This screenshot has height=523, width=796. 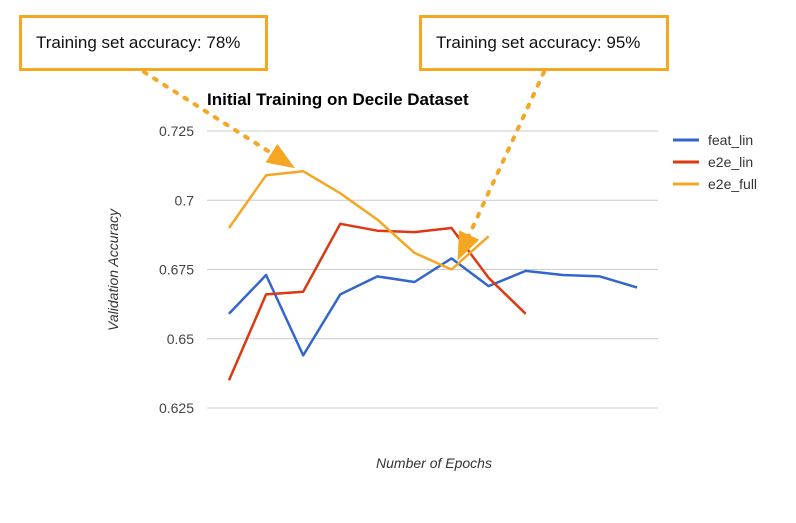 What do you see at coordinates (338, 99) in the screenshot?
I see `chart-title: Initial Training on Decile Dataset` at bounding box center [338, 99].